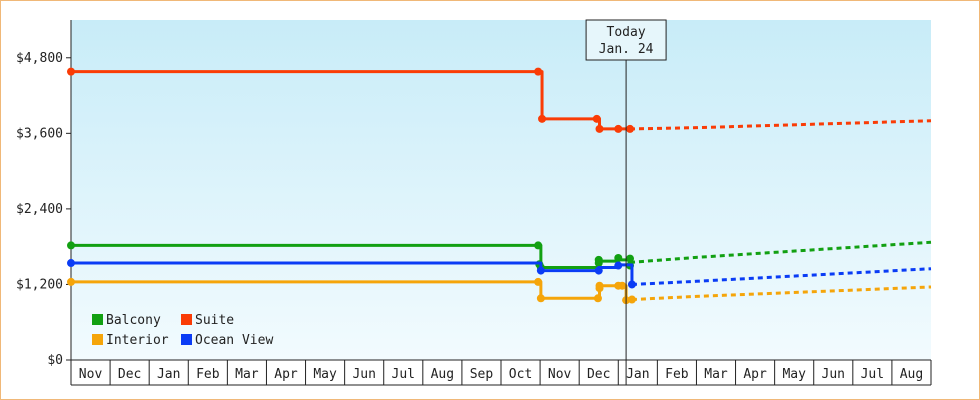 The image size is (980, 400). Describe the element at coordinates (39, 133) in the screenshot. I see `y-tick-label: $3,600` at that location.